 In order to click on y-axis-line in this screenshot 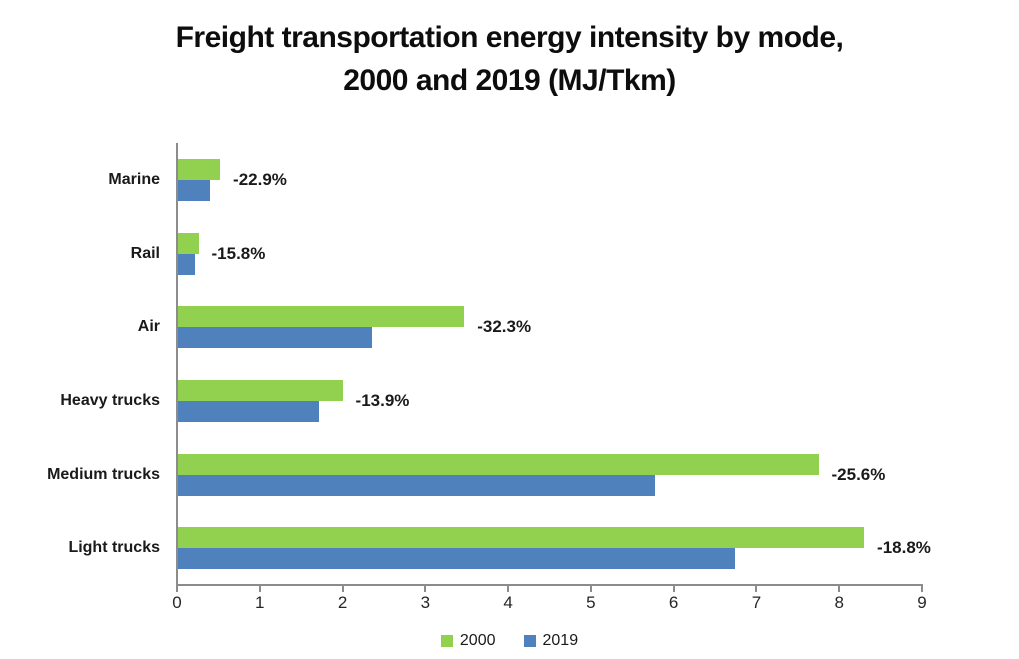, I will do `click(177, 365)`.